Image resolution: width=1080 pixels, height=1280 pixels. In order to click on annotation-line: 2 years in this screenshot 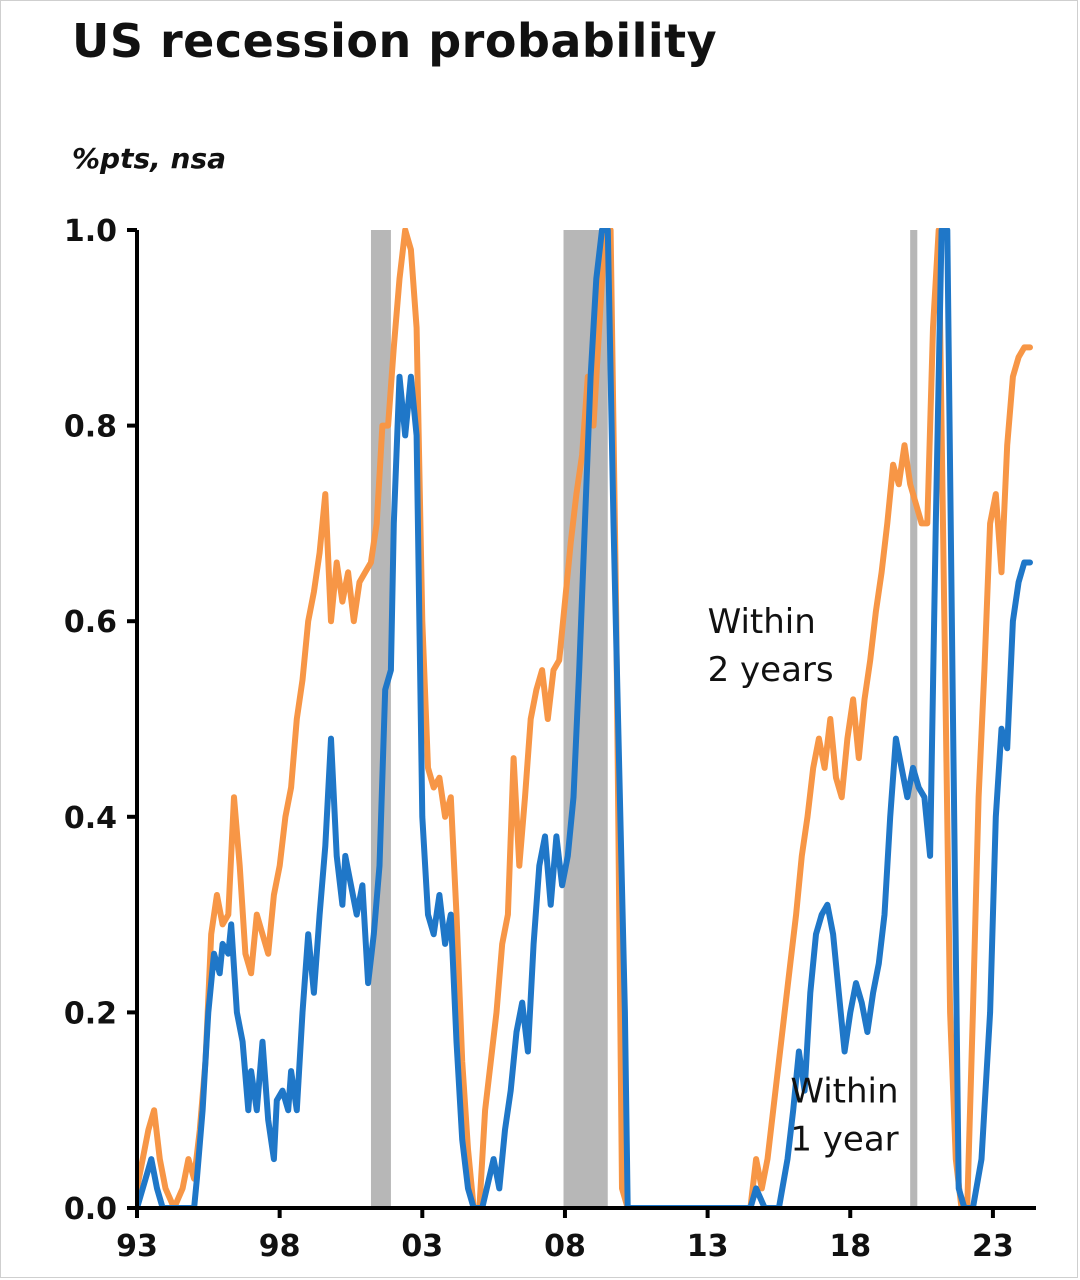, I will do `click(771, 670)`.